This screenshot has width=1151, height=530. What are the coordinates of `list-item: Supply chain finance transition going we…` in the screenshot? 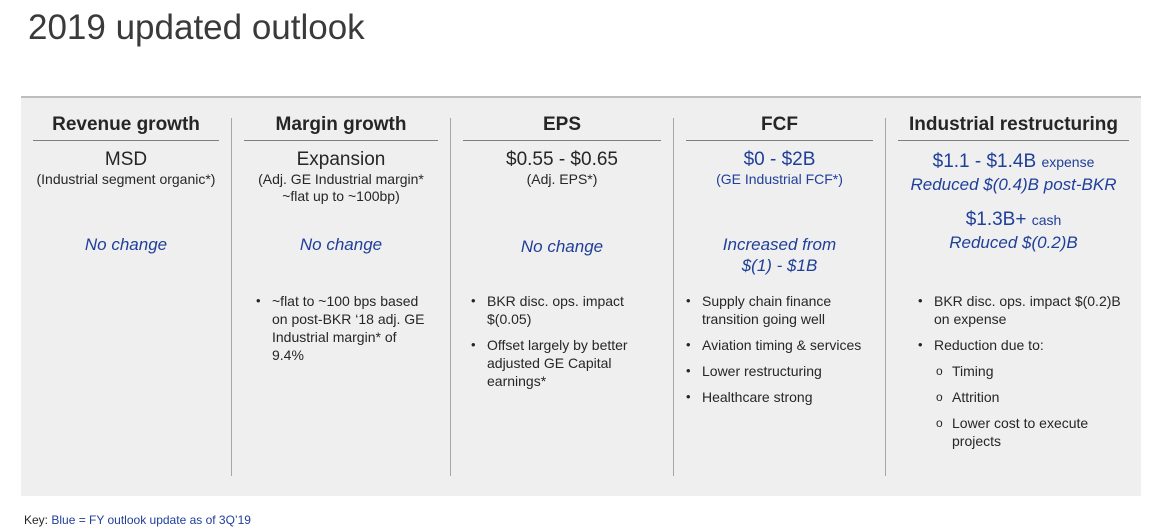 It's located at (779, 310).